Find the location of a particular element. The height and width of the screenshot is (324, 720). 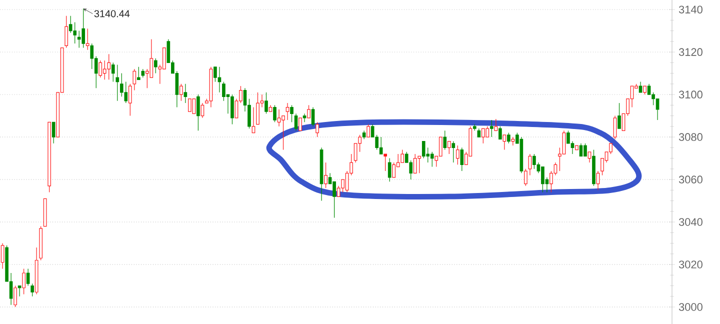

y-tick-label: 3140 is located at coordinates (690, 10).